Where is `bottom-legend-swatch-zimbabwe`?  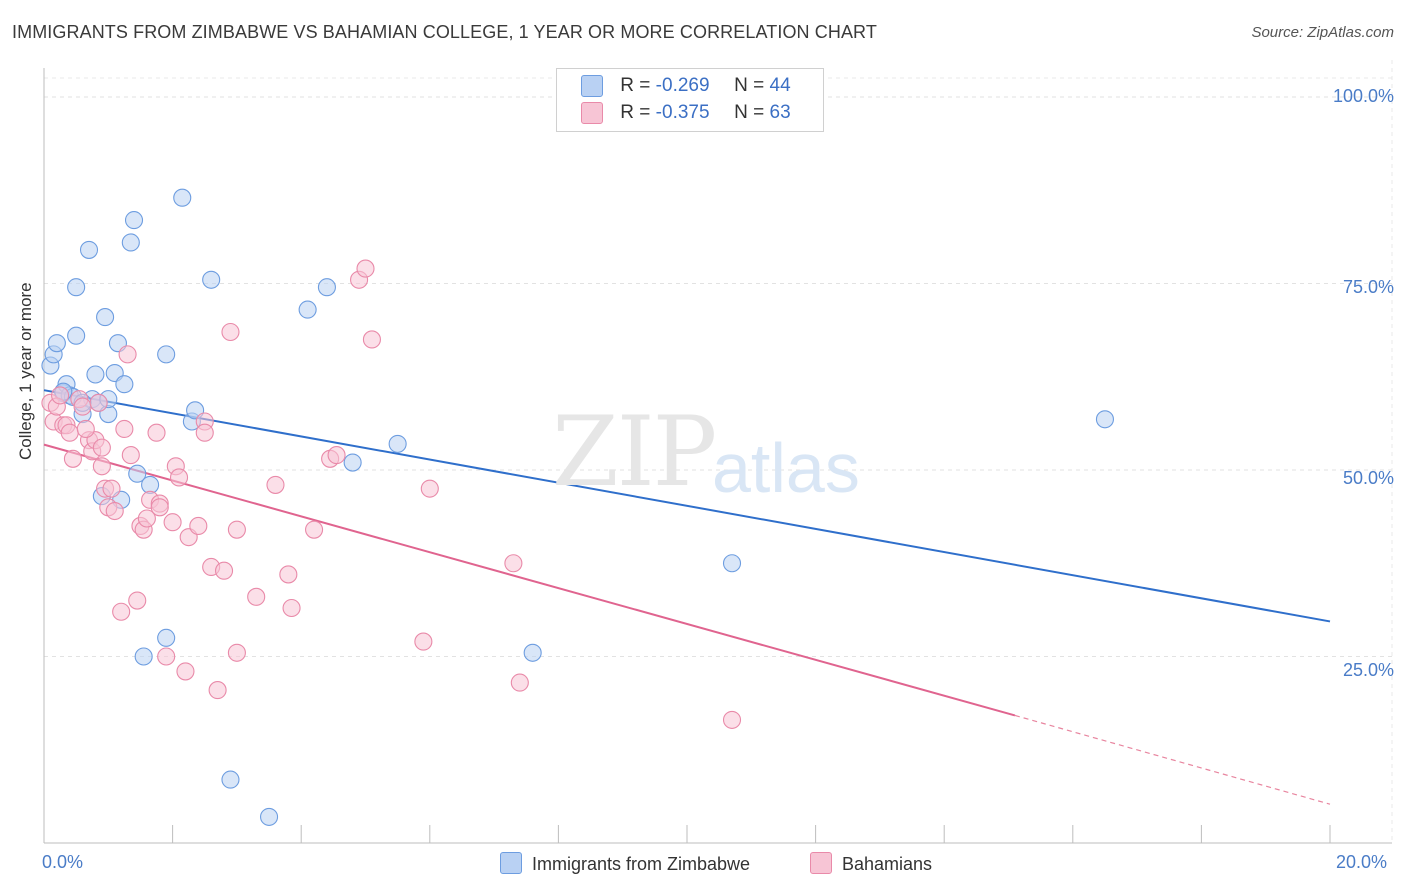 bottom-legend-swatch-zimbabwe is located at coordinates (511, 863).